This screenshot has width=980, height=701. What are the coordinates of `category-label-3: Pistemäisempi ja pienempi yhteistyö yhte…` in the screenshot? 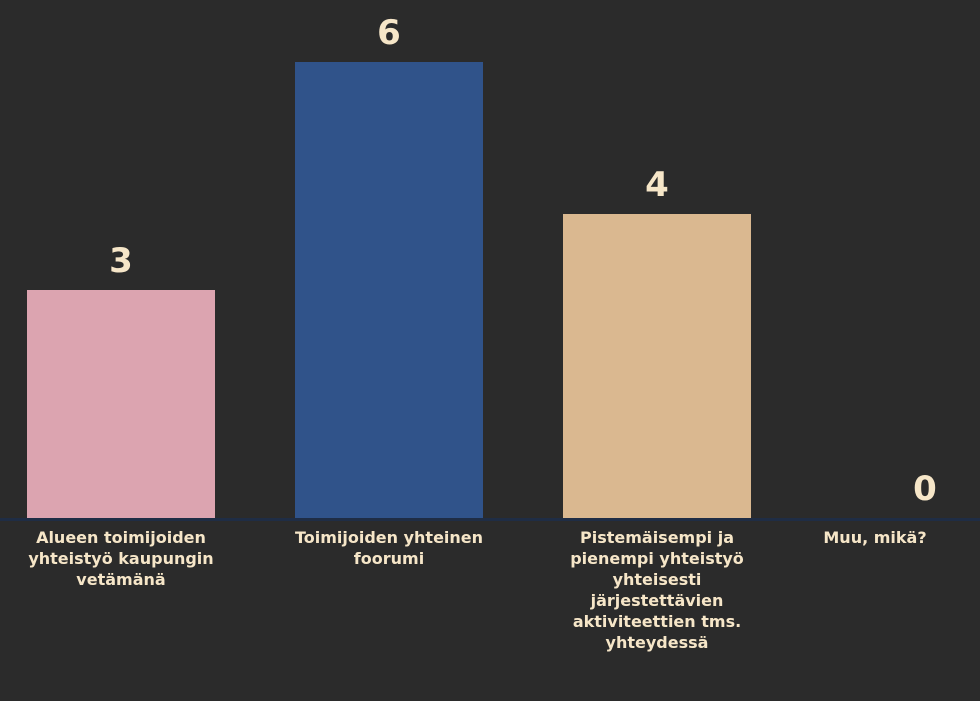 It's located at (657, 590).